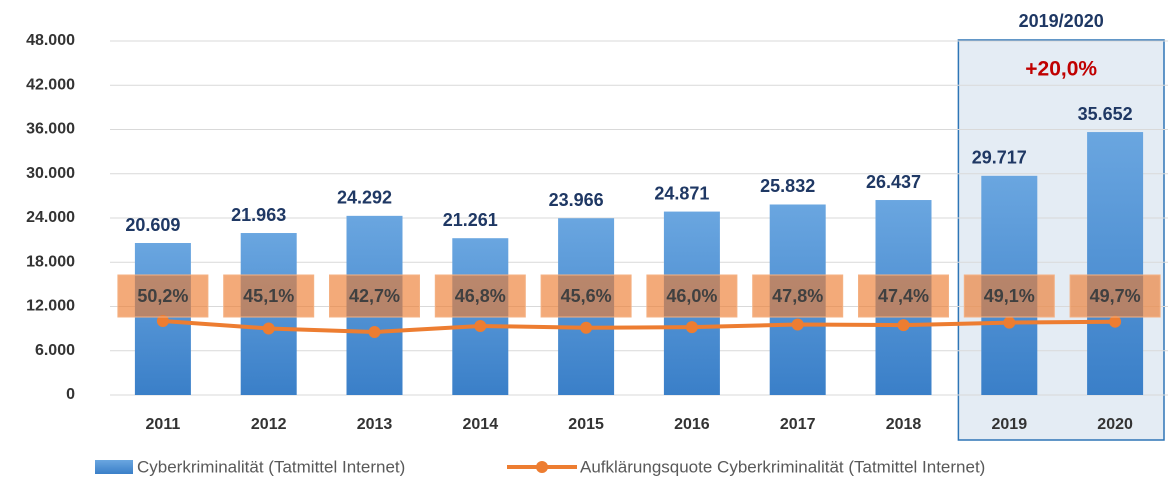 Image resolution: width=1169 pixels, height=492 pixels. What do you see at coordinates (50, 129) in the screenshot?
I see `y-tick-label: 36.000` at bounding box center [50, 129].